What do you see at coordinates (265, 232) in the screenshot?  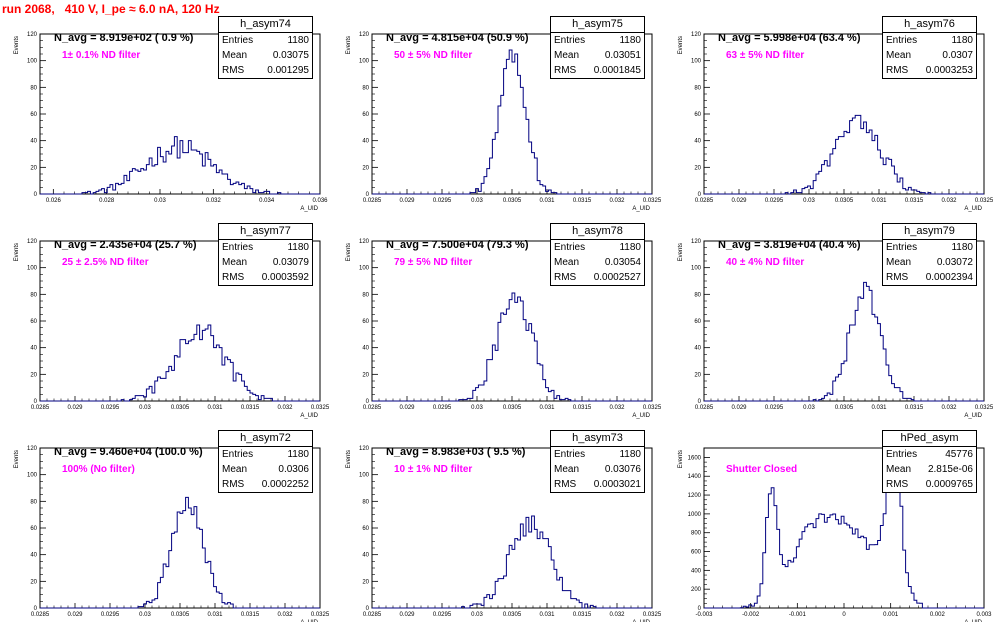 I see `histogram-name: h_asym77` at bounding box center [265, 232].